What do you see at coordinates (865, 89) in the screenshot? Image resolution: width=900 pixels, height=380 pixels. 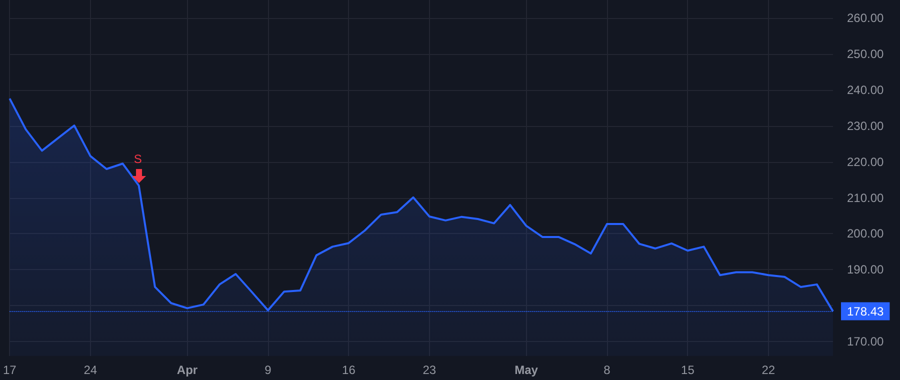 I see `y-tick-label: 240.00` at bounding box center [865, 89].